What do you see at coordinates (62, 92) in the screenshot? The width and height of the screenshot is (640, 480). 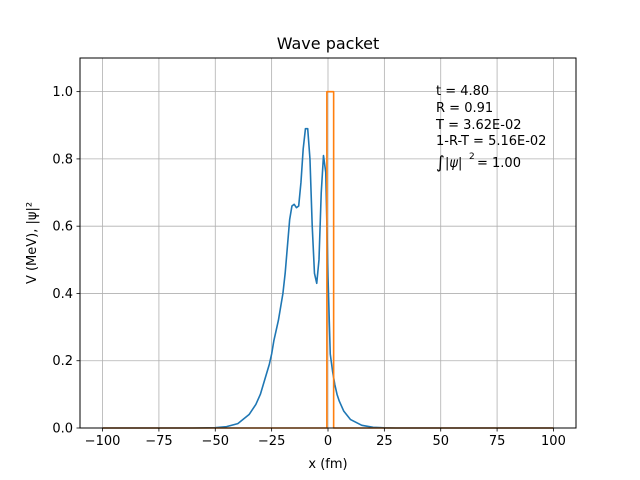 I see `y-tick-label: 1.0` at bounding box center [62, 92].